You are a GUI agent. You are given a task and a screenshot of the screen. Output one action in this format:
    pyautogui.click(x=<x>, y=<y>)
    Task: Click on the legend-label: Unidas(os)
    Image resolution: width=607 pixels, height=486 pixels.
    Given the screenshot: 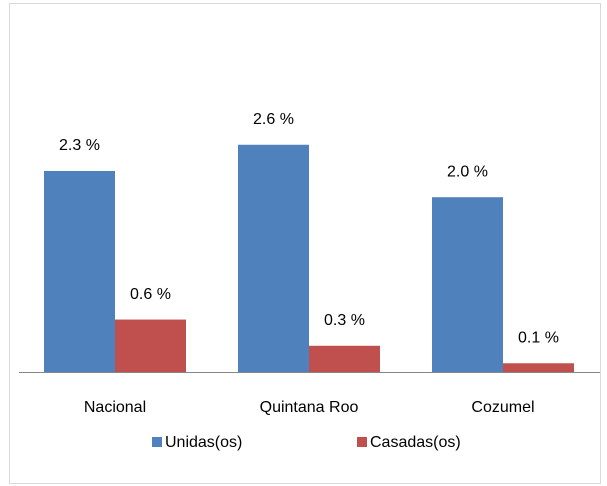 What is the action you would take?
    pyautogui.click(x=203, y=442)
    